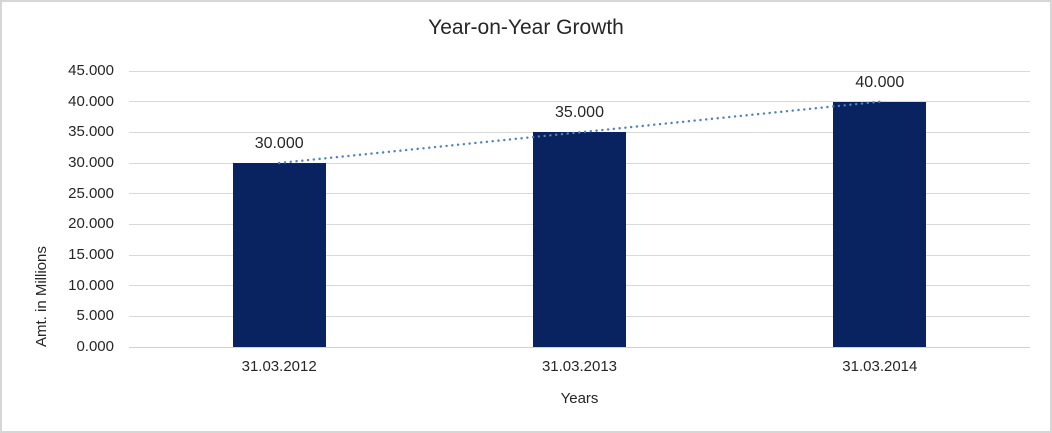 Image resolution: width=1052 pixels, height=433 pixels. I want to click on y-tick-label: 30.000, so click(91, 162).